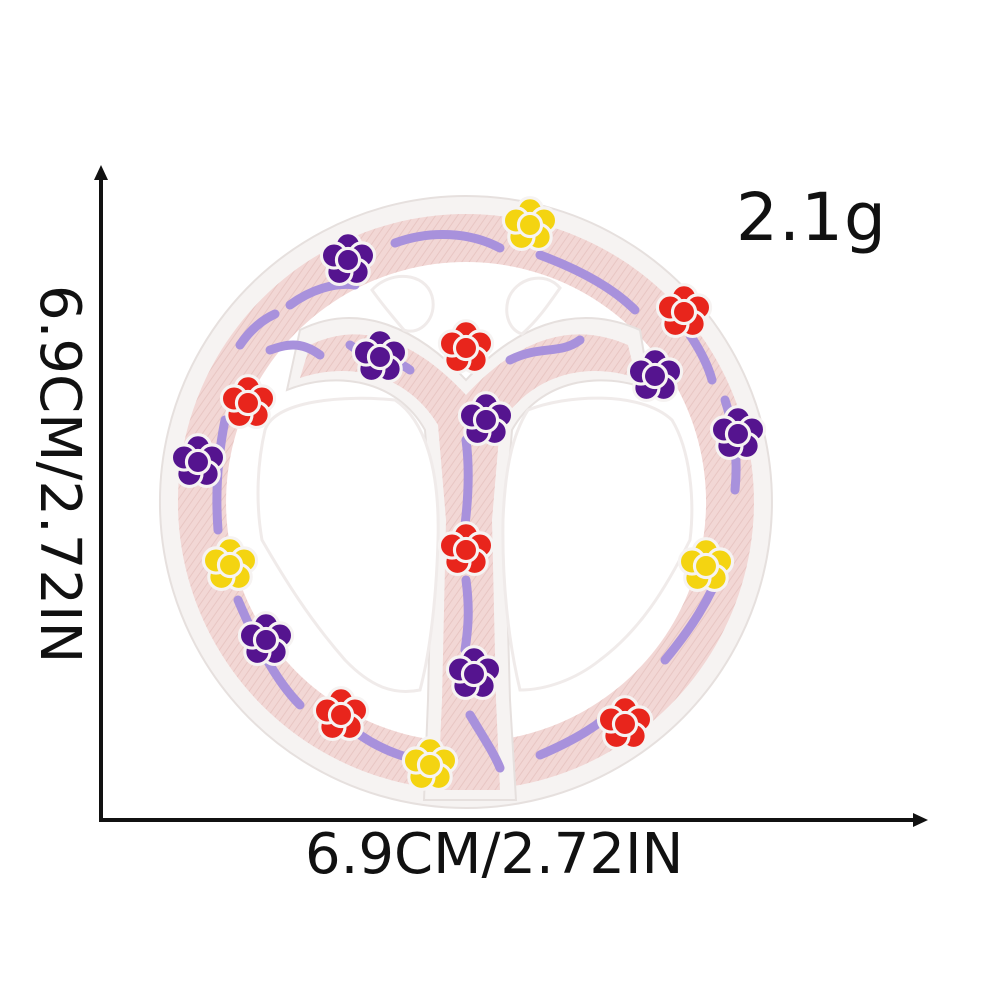 This screenshot has width=1000, height=1000. What do you see at coordinates (533, 306) in the screenshot?
I see `patch-top-hole-right` at bounding box center [533, 306].